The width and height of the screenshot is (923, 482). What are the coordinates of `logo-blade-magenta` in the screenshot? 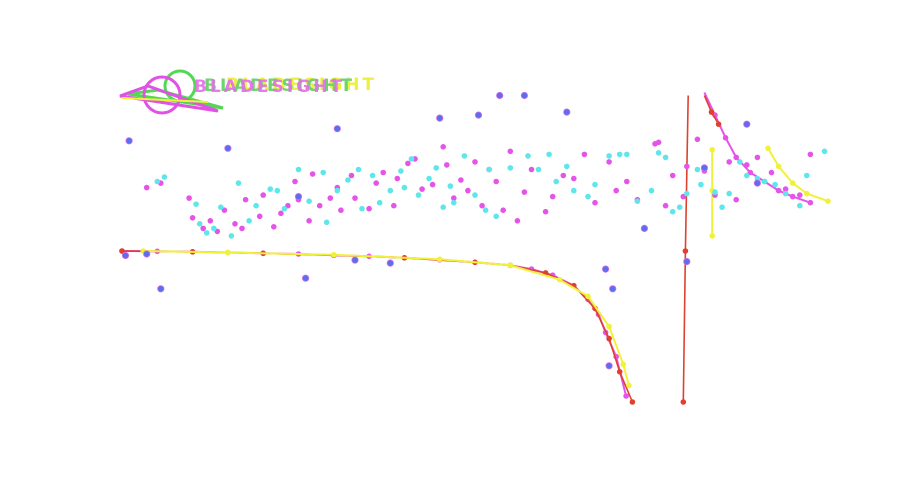 It's located at (169, 98).